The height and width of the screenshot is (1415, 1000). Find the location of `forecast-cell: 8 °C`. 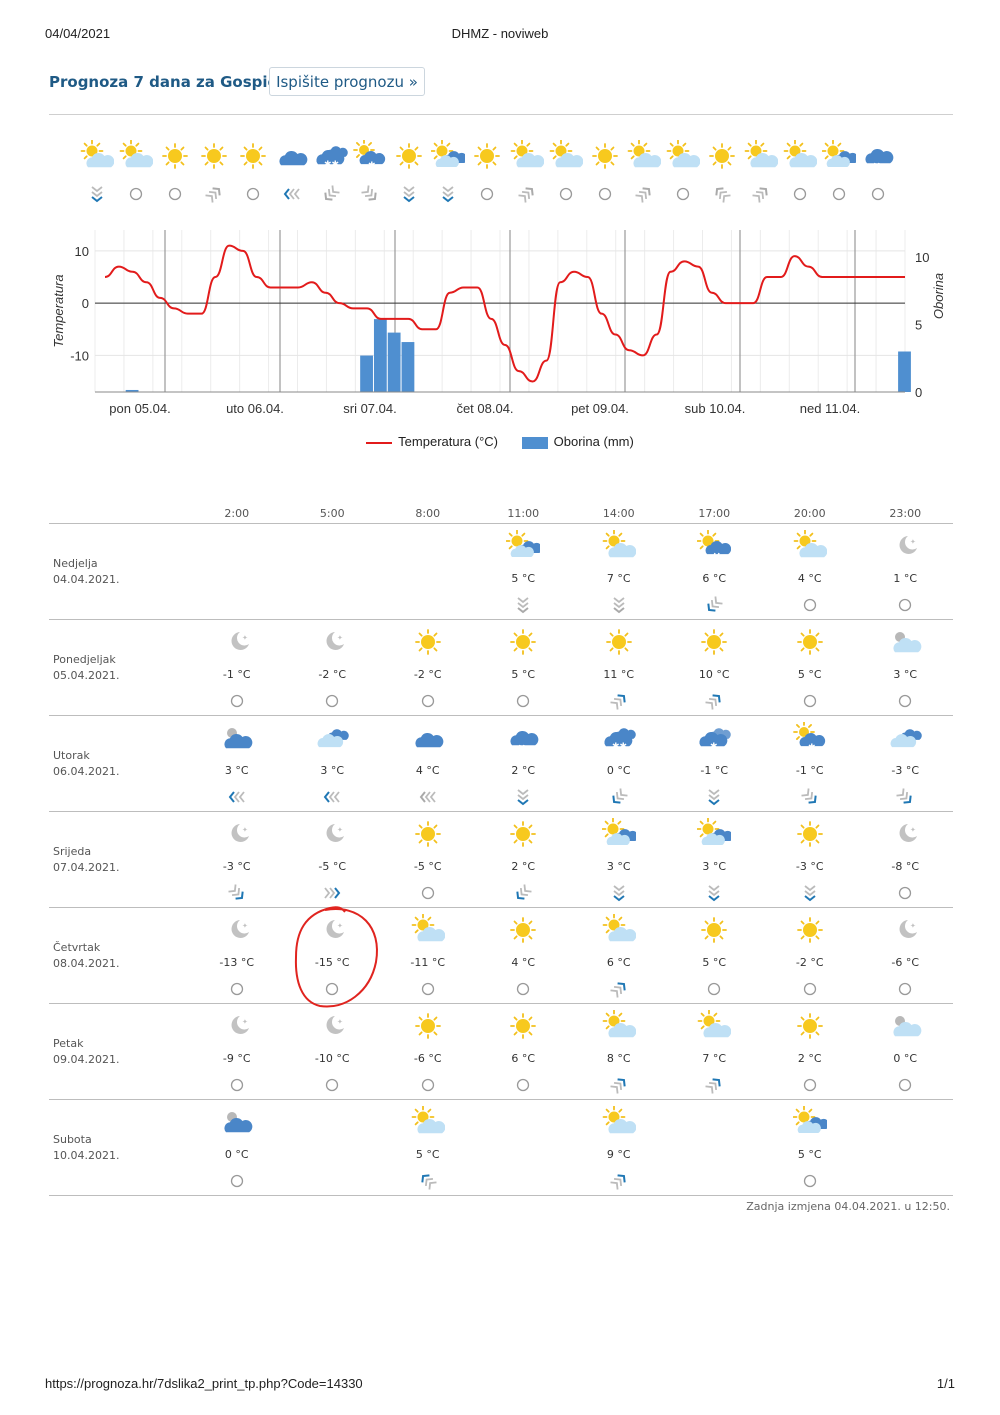

forecast-cell: 8 °C is located at coordinates (619, 1051).